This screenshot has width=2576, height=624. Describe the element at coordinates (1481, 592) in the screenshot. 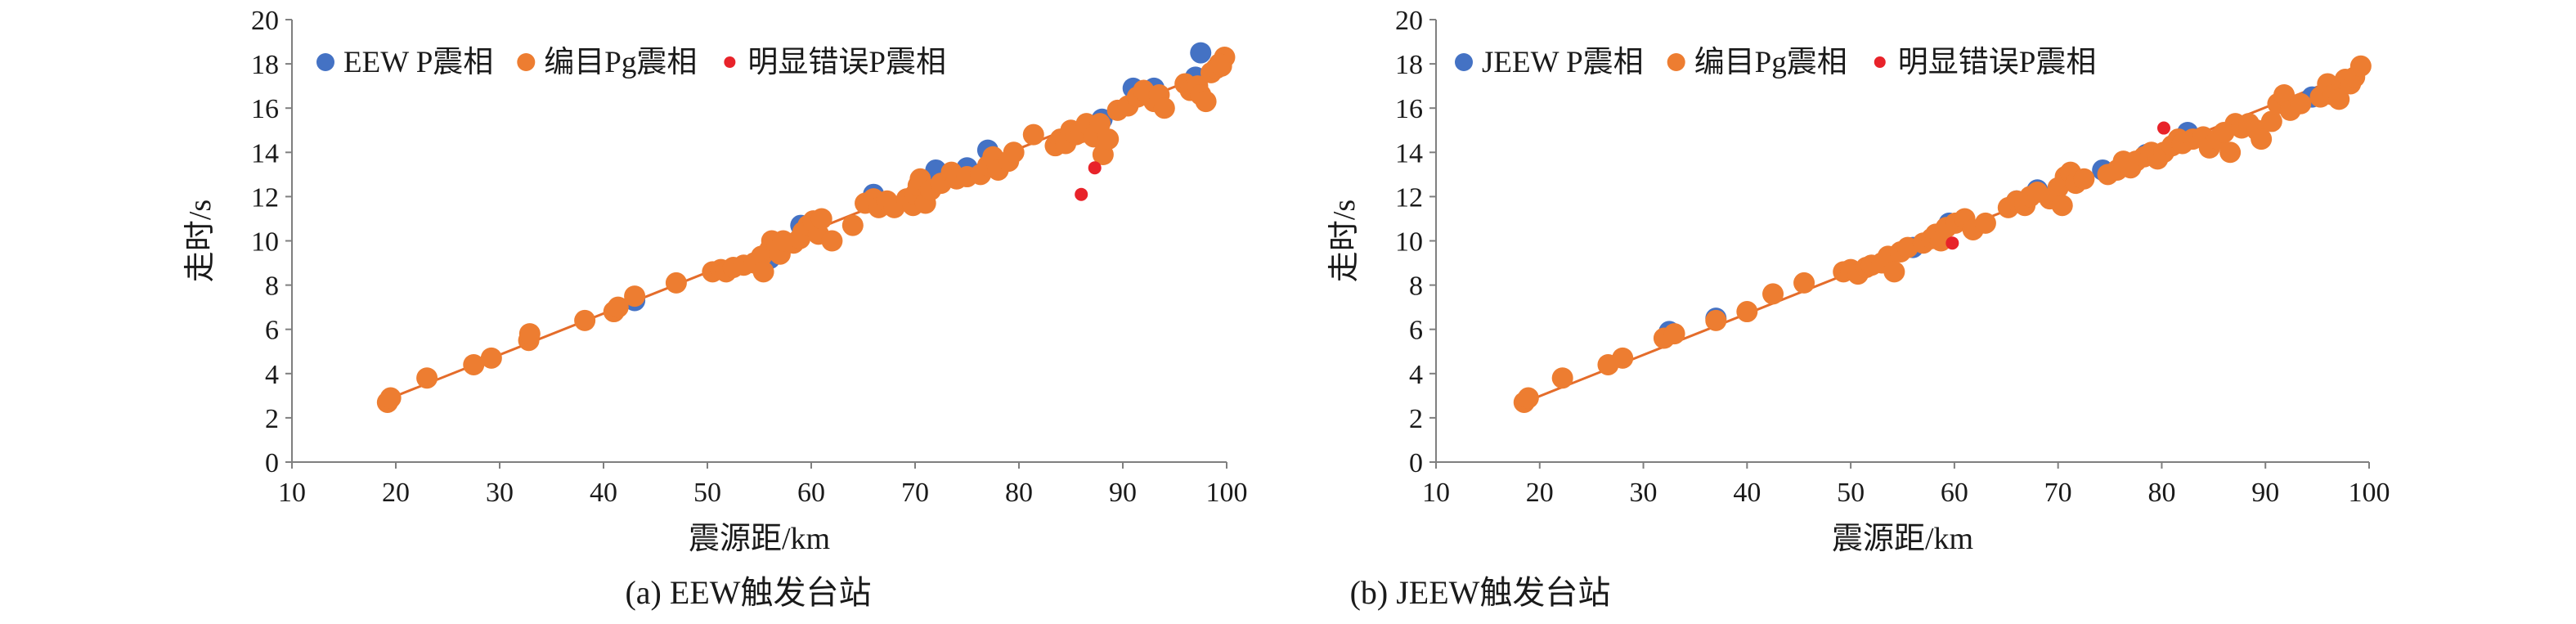

I see `panel-caption: (b) JEEW触发台站` at that location.